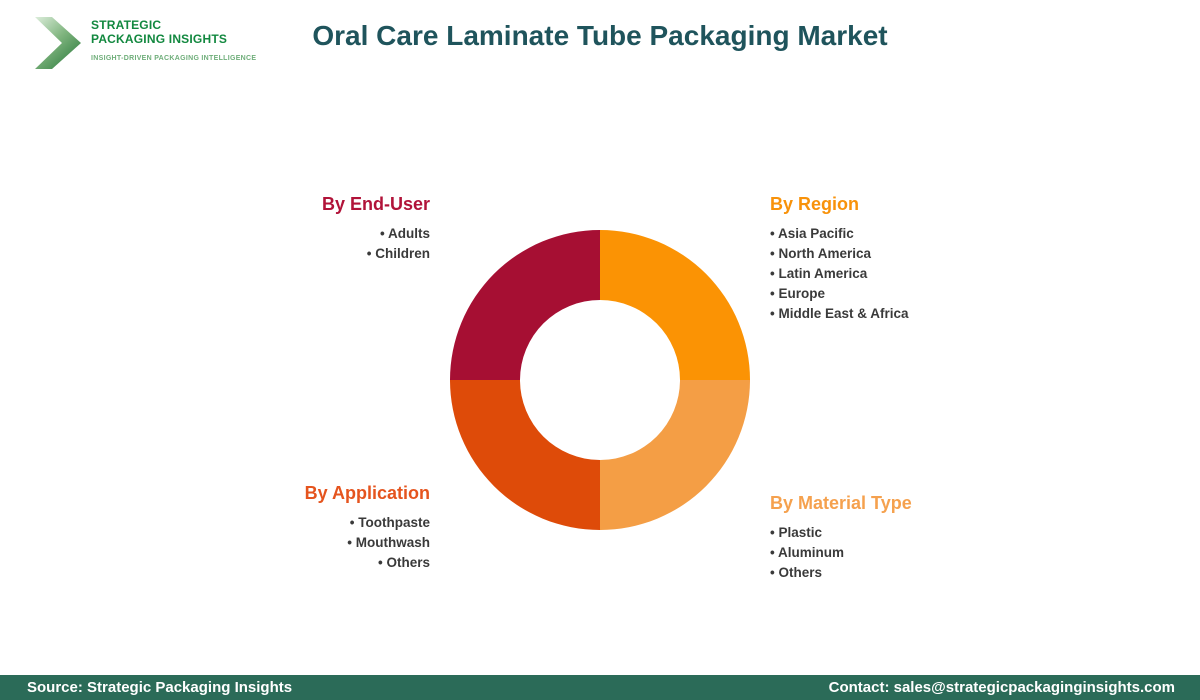  Describe the element at coordinates (398, 253) in the screenshot. I see `segment-list-item: • Children` at that location.